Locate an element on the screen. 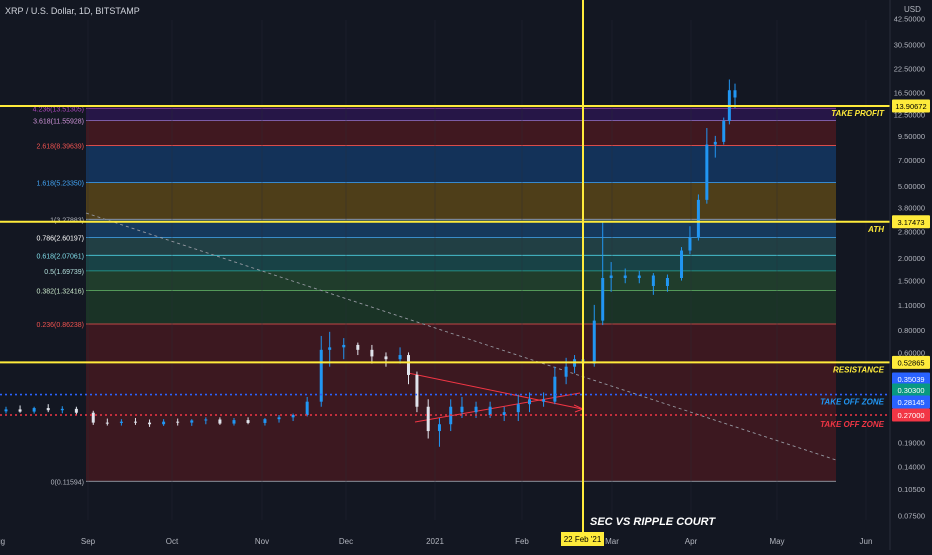  fib-label: 0.618(2.07061) is located at coordinates (60, 256).